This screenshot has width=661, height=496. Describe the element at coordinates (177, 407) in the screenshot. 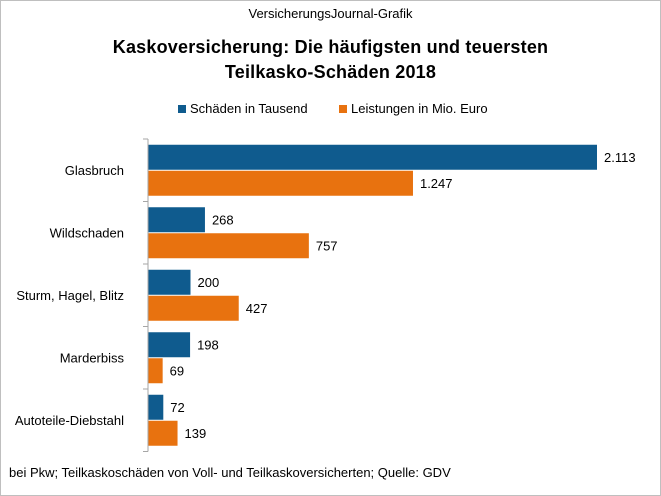

I see `value-label-autoteile-diebstahl-series-1: 72` at that location.